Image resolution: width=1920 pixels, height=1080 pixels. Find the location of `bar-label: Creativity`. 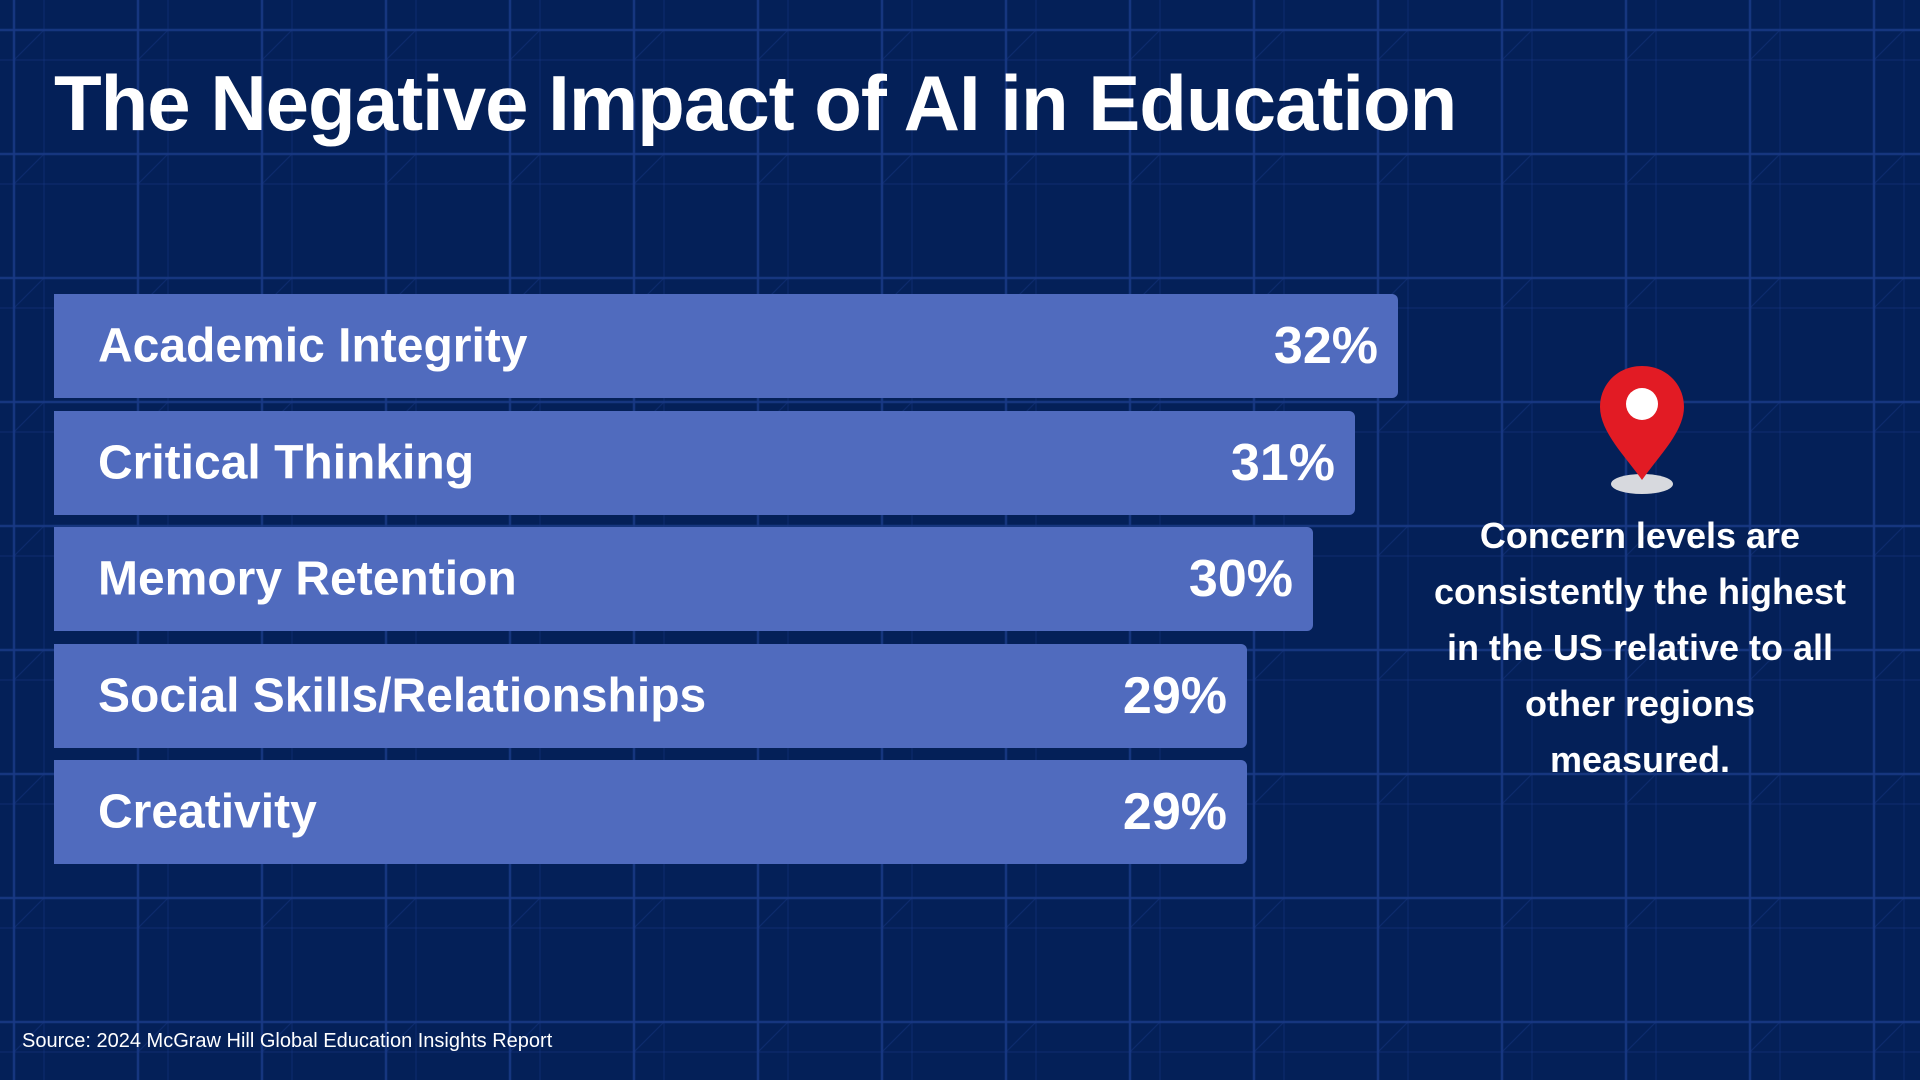

bar-label: Creativity is located at coordinates (207, 812).